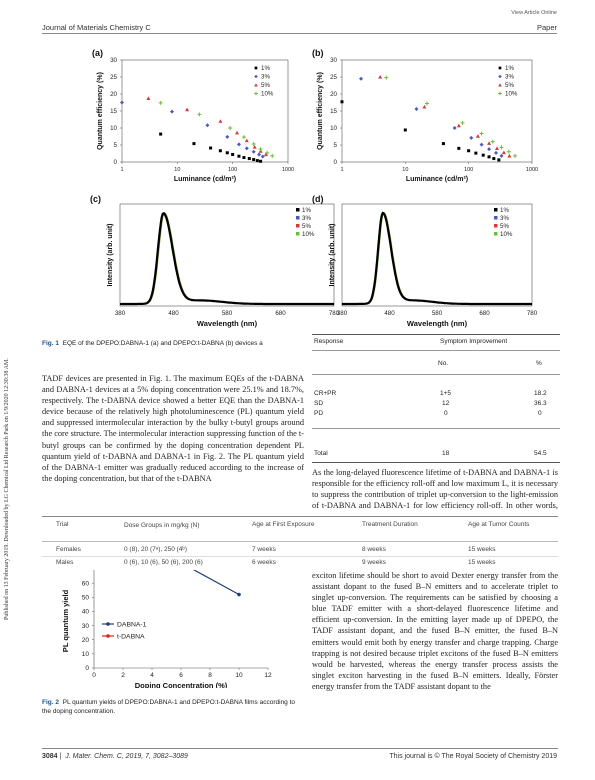 The image size is (595, 780). What do you see at coordinates (97, 53) in the screenshot?
I see `panel-label: (a)` at bounding box center [97, 53].